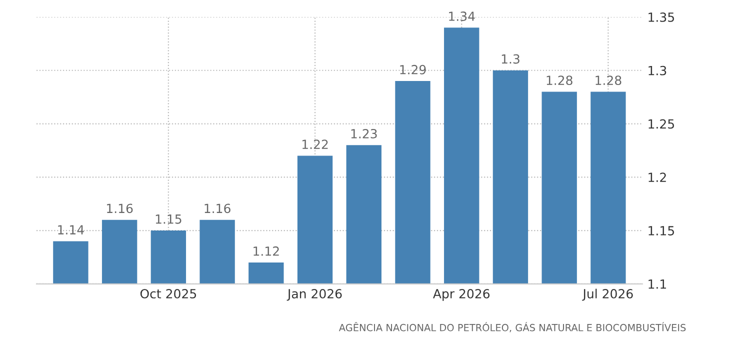 This screenshot has height=340, width=730. Describe the element at coordinates (315, 144) in the screenshot. I see `data-label: 1.22` at that location.